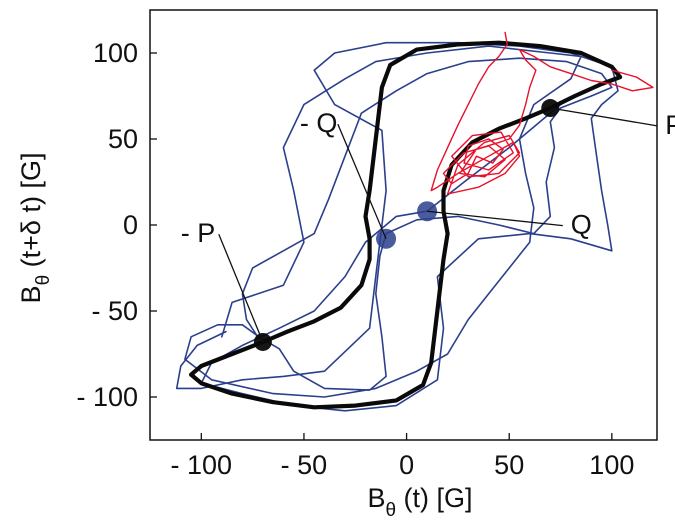 Image resolution: width=675 pixels, height=524 pixels. Describe the element at coordinates (107, 397) in the screenshot. I see `y-tick-label-4: - 100` at that location.